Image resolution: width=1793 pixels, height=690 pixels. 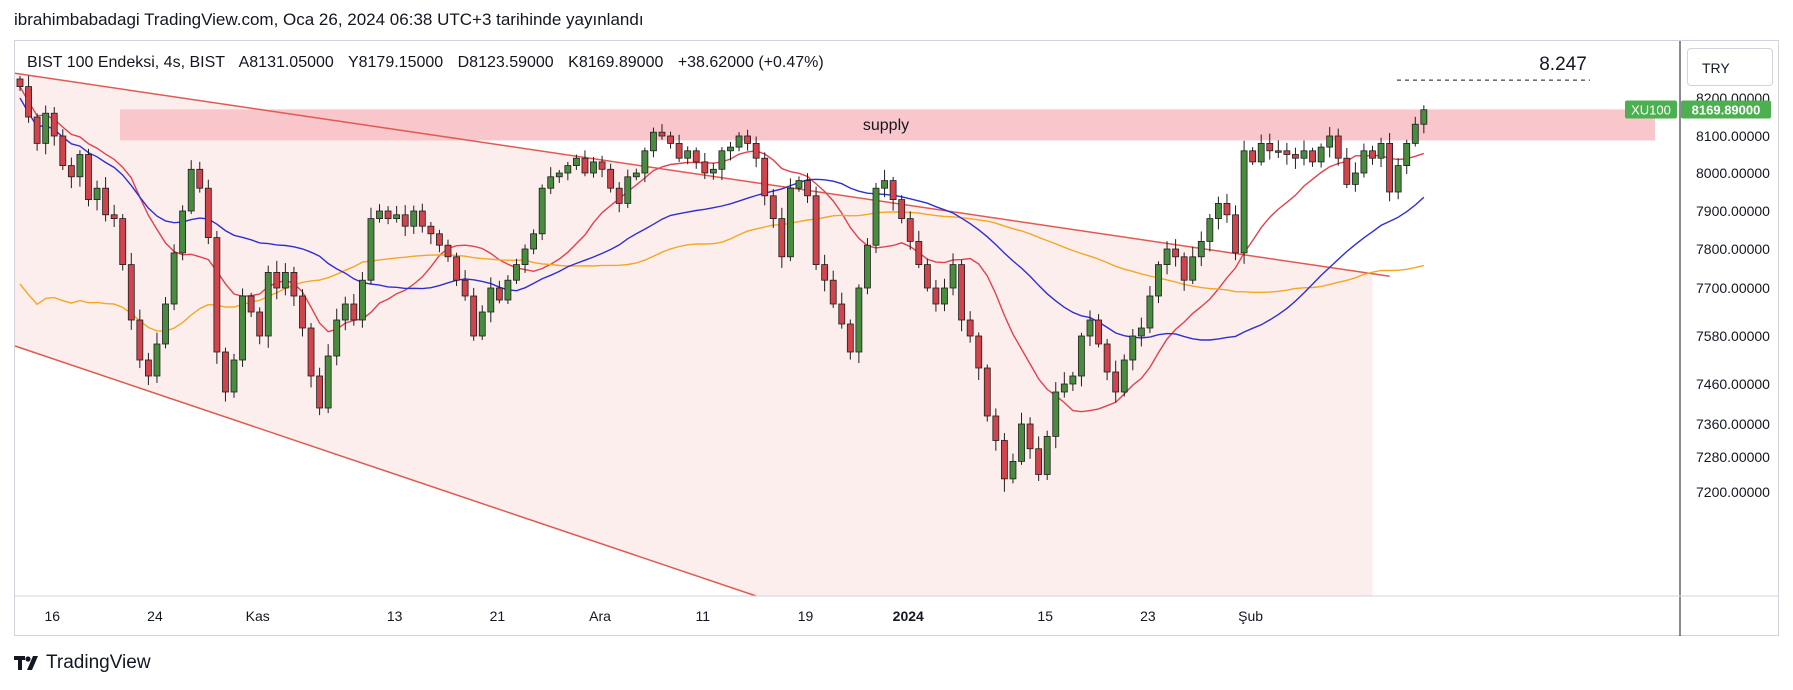 What do you see at coordinates (505, 62) in the screenshot?
I see `legend-low: D8123.59000` at bounding box center [505, 62].